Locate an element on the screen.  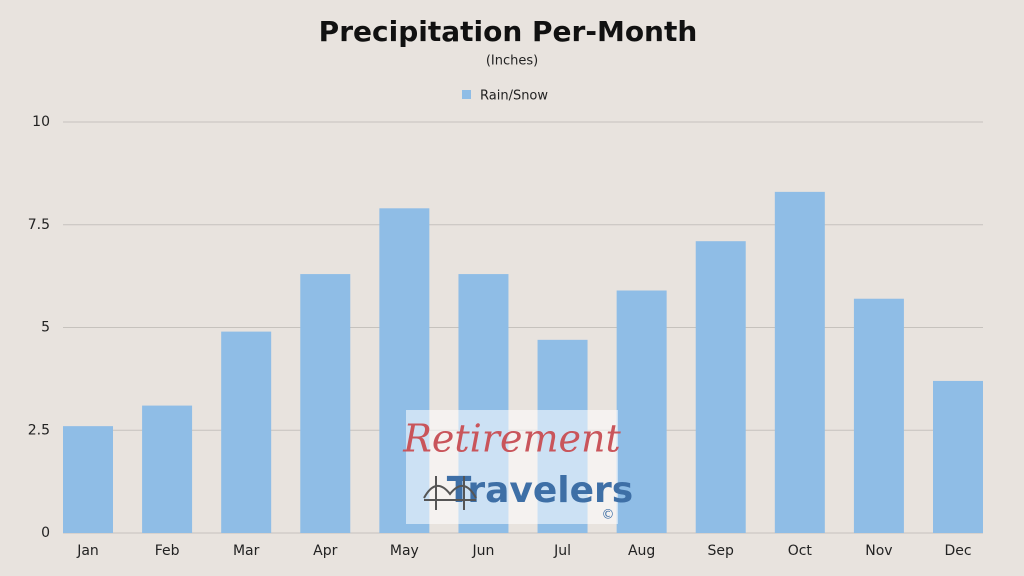
bridge-icon is located at coordinates (450, 493).